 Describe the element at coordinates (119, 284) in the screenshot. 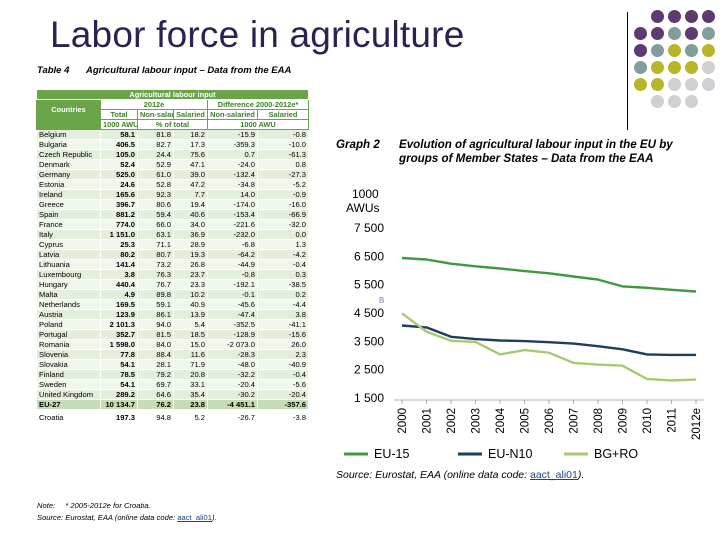

I see `table-cell: 440.4` at that location.